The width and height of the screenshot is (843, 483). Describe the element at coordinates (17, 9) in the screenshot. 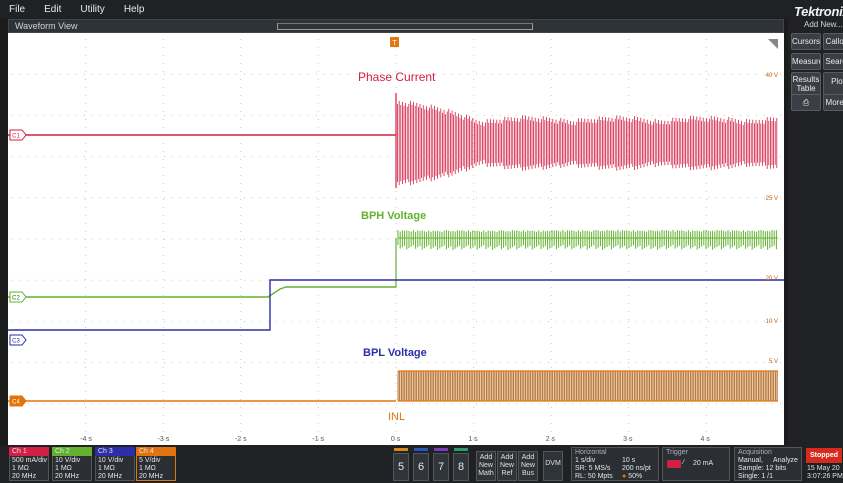

I see `menu-file: File` at that location.